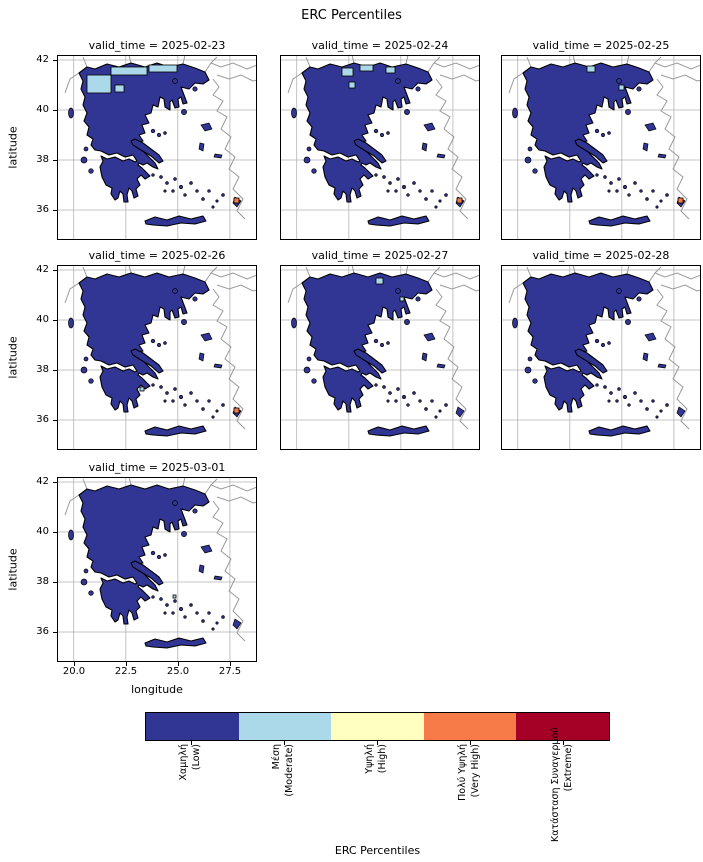  I want to click on x-tick-label: 25.0, so click(178, 671).